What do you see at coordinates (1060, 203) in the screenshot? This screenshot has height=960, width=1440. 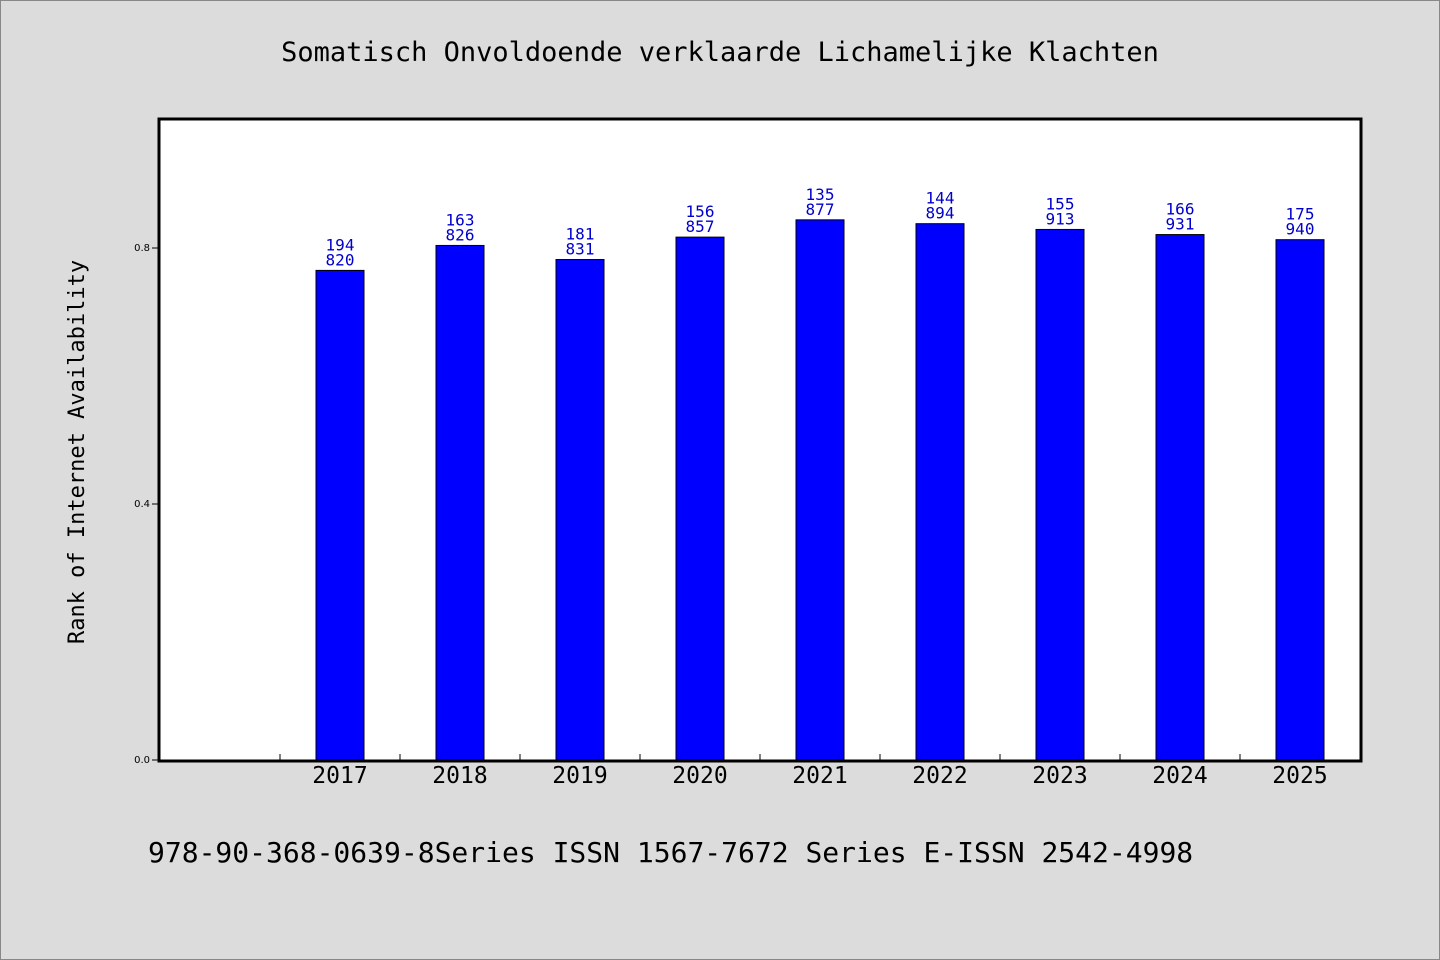 I see `bar-label-top-2023: 155` at bounding box center [1060, 203].